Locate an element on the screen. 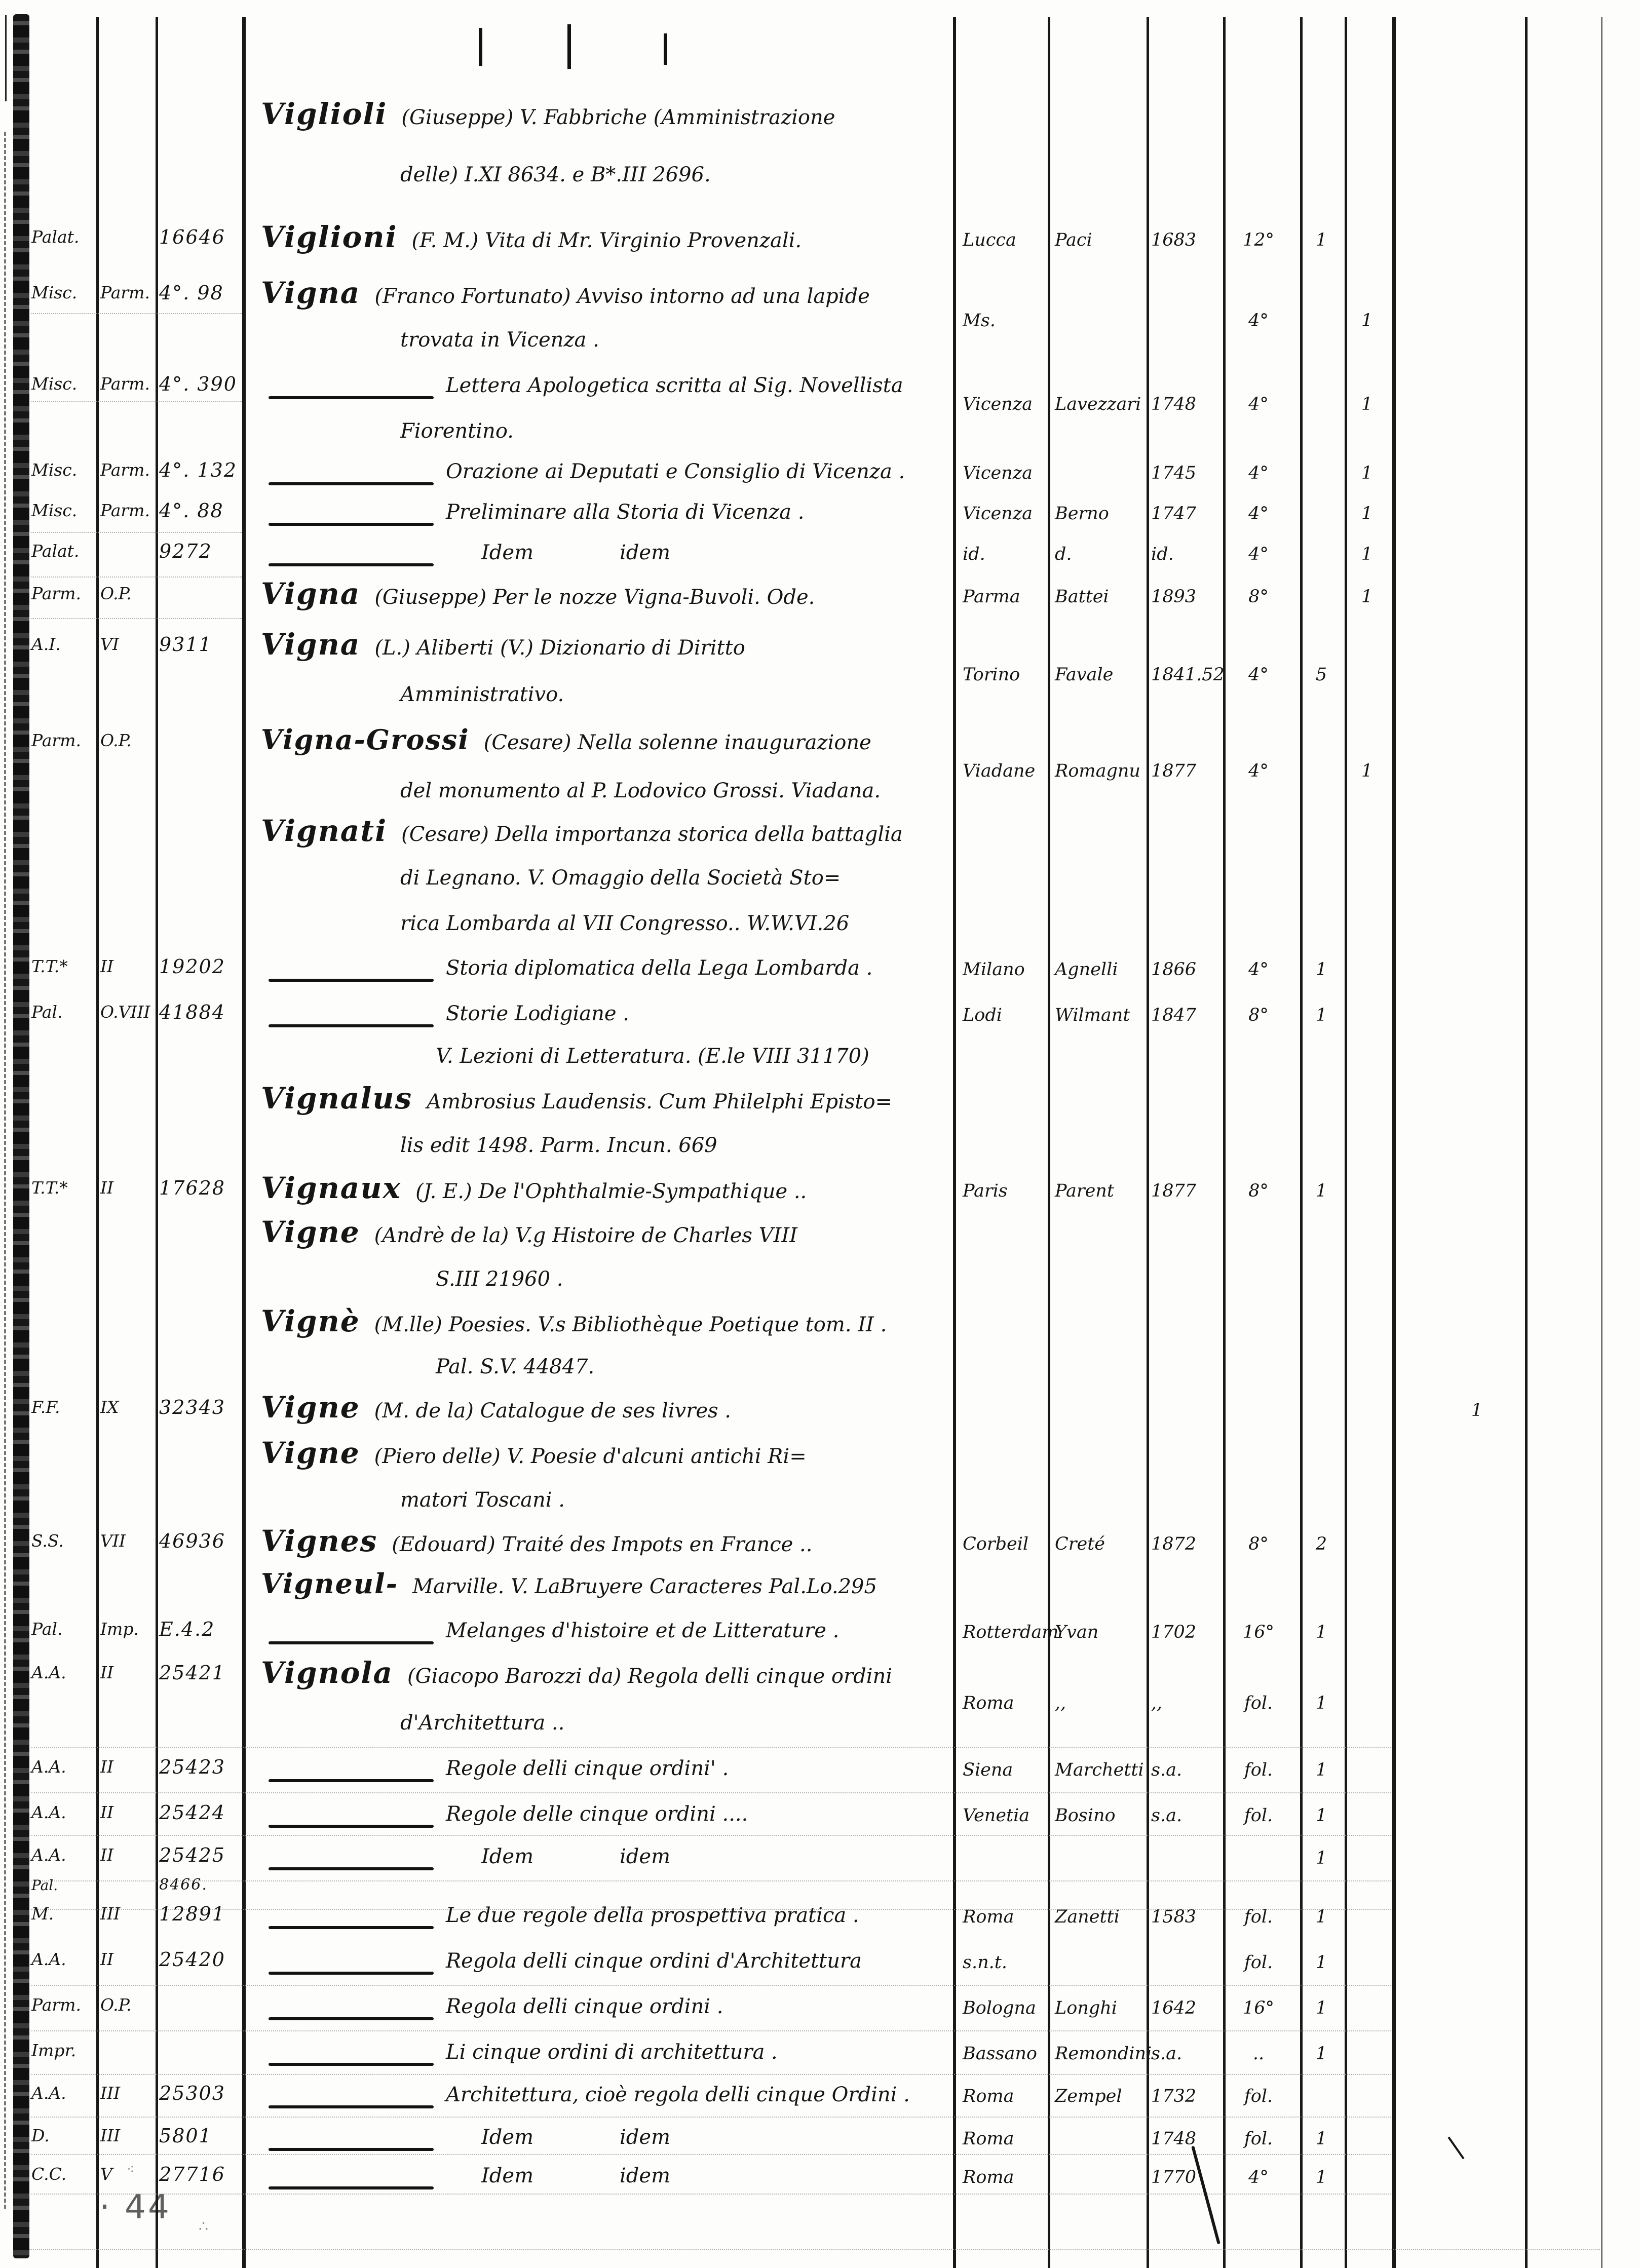  copies-count-margin: 1 is located at coordinates (1477, 1410).